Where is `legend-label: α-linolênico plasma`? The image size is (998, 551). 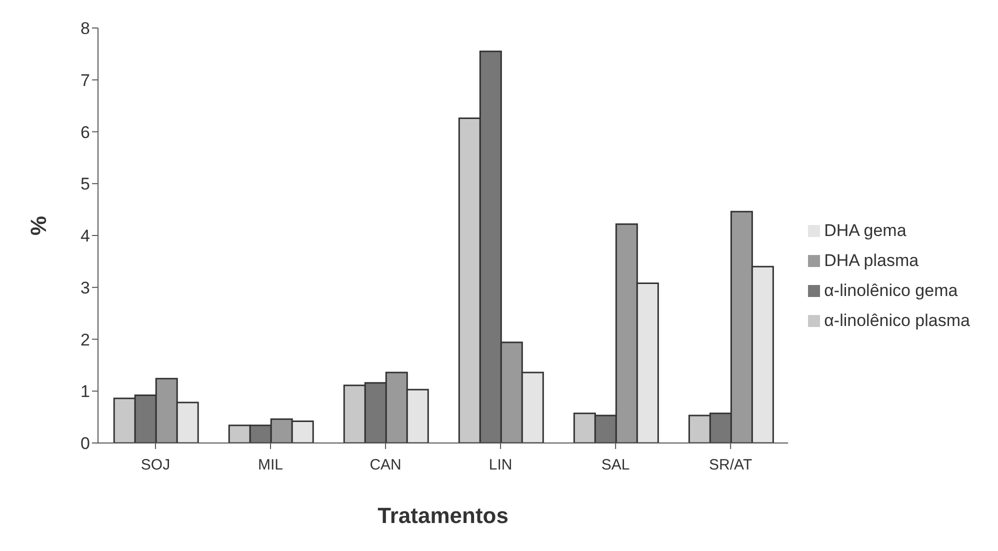
legend-label: α-linolênico plasma is located at coordinates (897, 320).